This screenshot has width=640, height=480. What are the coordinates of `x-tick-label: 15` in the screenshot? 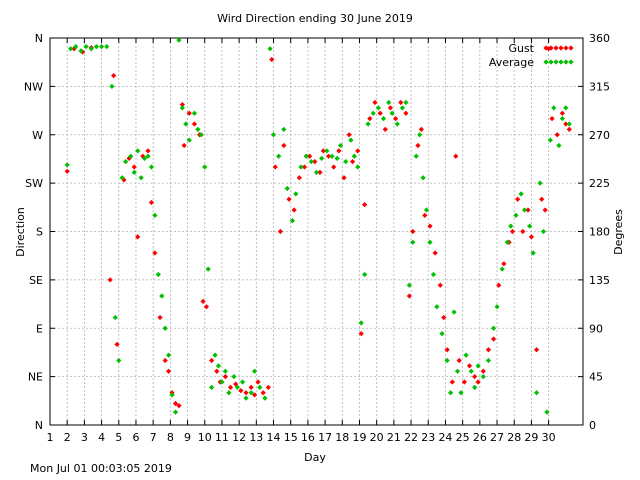 It's located at (291, 437).